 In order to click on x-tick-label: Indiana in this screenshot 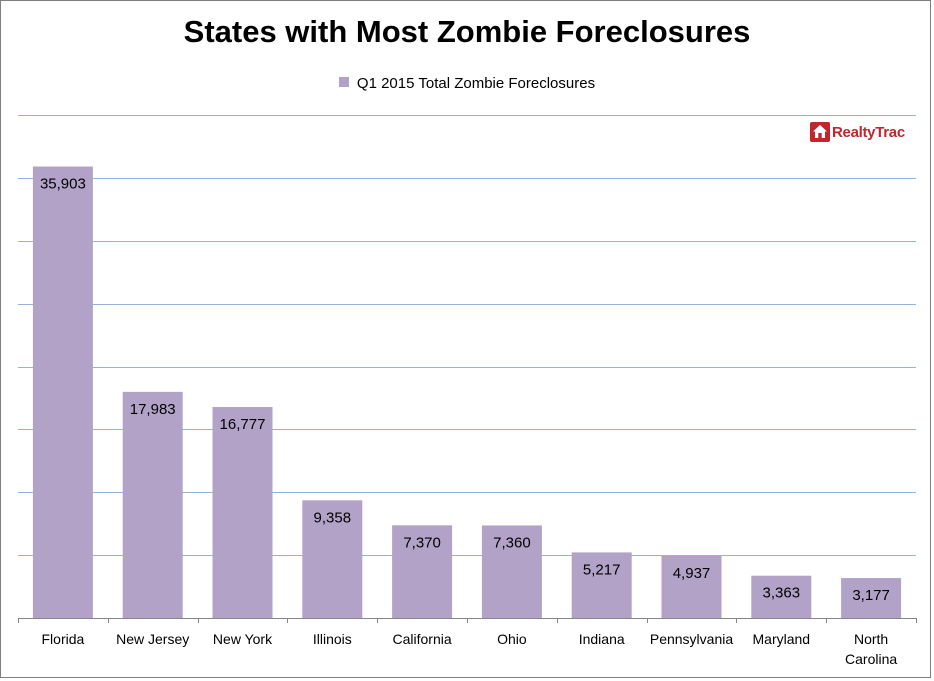, I will do `click(602, 639)`.